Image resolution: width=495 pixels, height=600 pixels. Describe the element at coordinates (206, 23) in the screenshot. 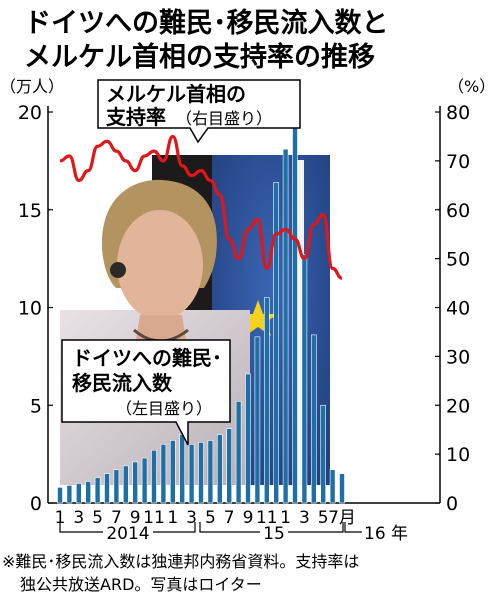

I see `chart-title-line-1: ドイツへの難民･移民流入数と` at that location.